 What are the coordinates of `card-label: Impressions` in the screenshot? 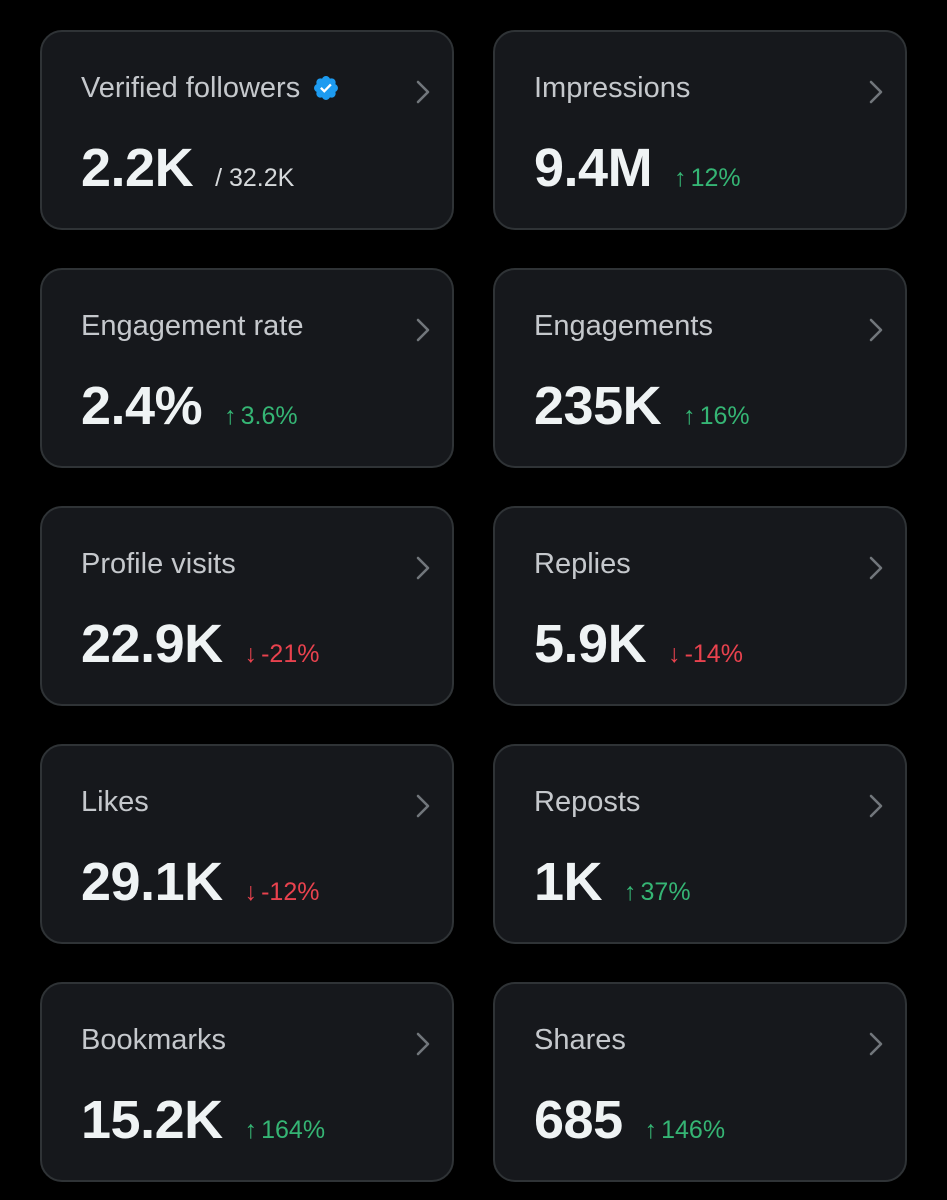 It's located at (612, 88).